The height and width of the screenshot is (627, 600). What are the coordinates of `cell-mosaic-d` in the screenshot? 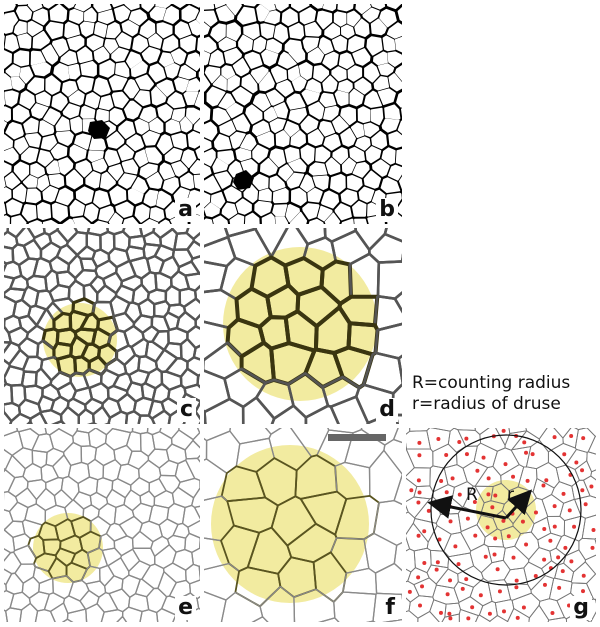 It's located at (303, 326).